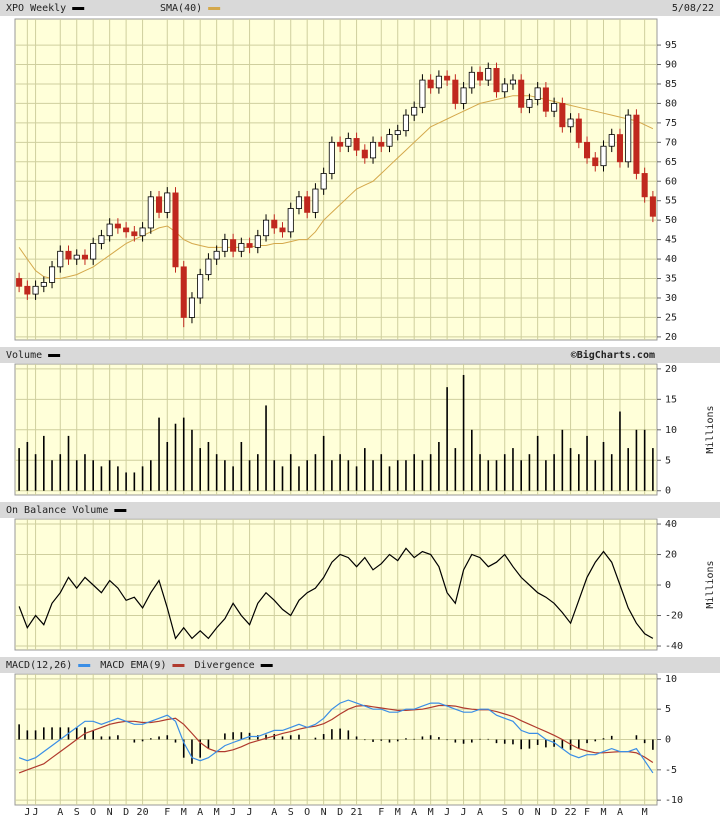 The image size is (720, 820). I want to click on y-tick-label: -20, so click(674, 616).